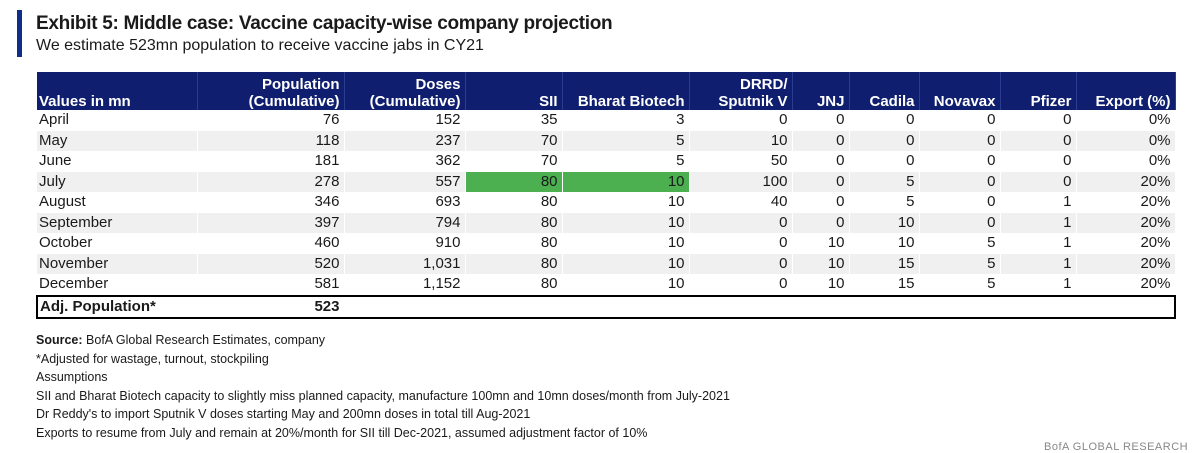  Describe the element at coordinates (606, 243) in the screenshot. I see `table-row: October 460 910 80 10 0 10 10 5 1 20%` at that location.